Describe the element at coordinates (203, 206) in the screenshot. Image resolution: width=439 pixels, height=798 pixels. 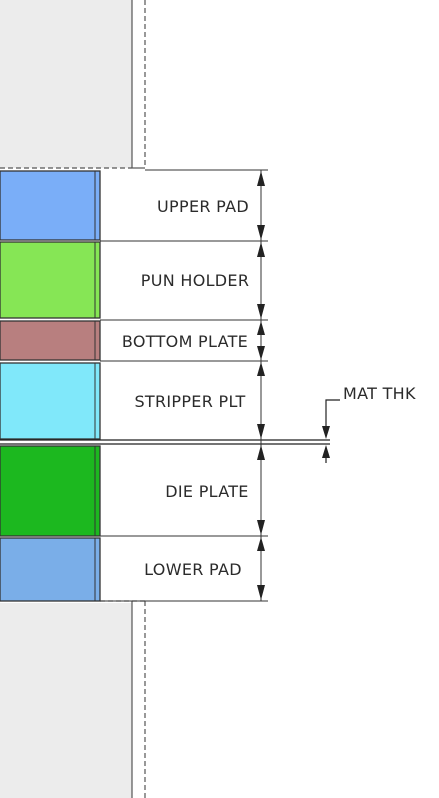
I see `label-upper-pad: UPPER PAD` at that location.